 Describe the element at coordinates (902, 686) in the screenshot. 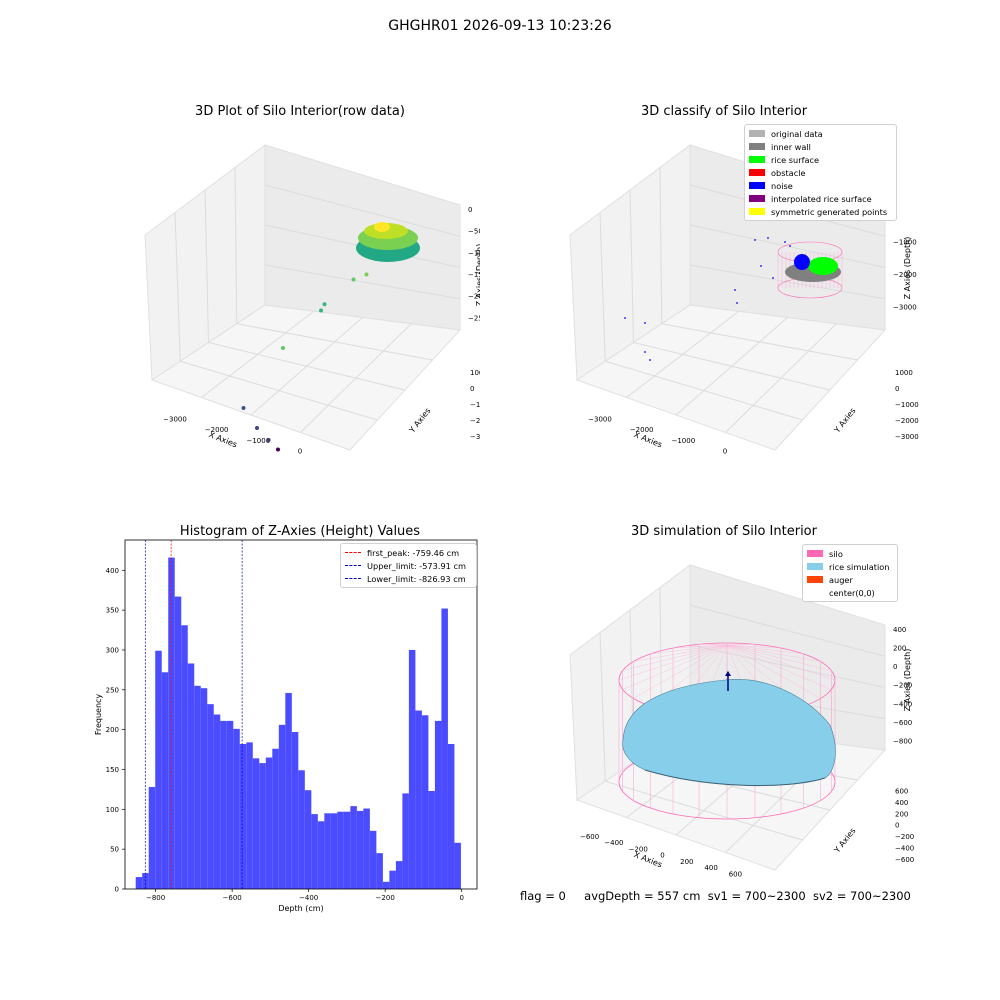

I see `z-tick-label: −200` at that location.